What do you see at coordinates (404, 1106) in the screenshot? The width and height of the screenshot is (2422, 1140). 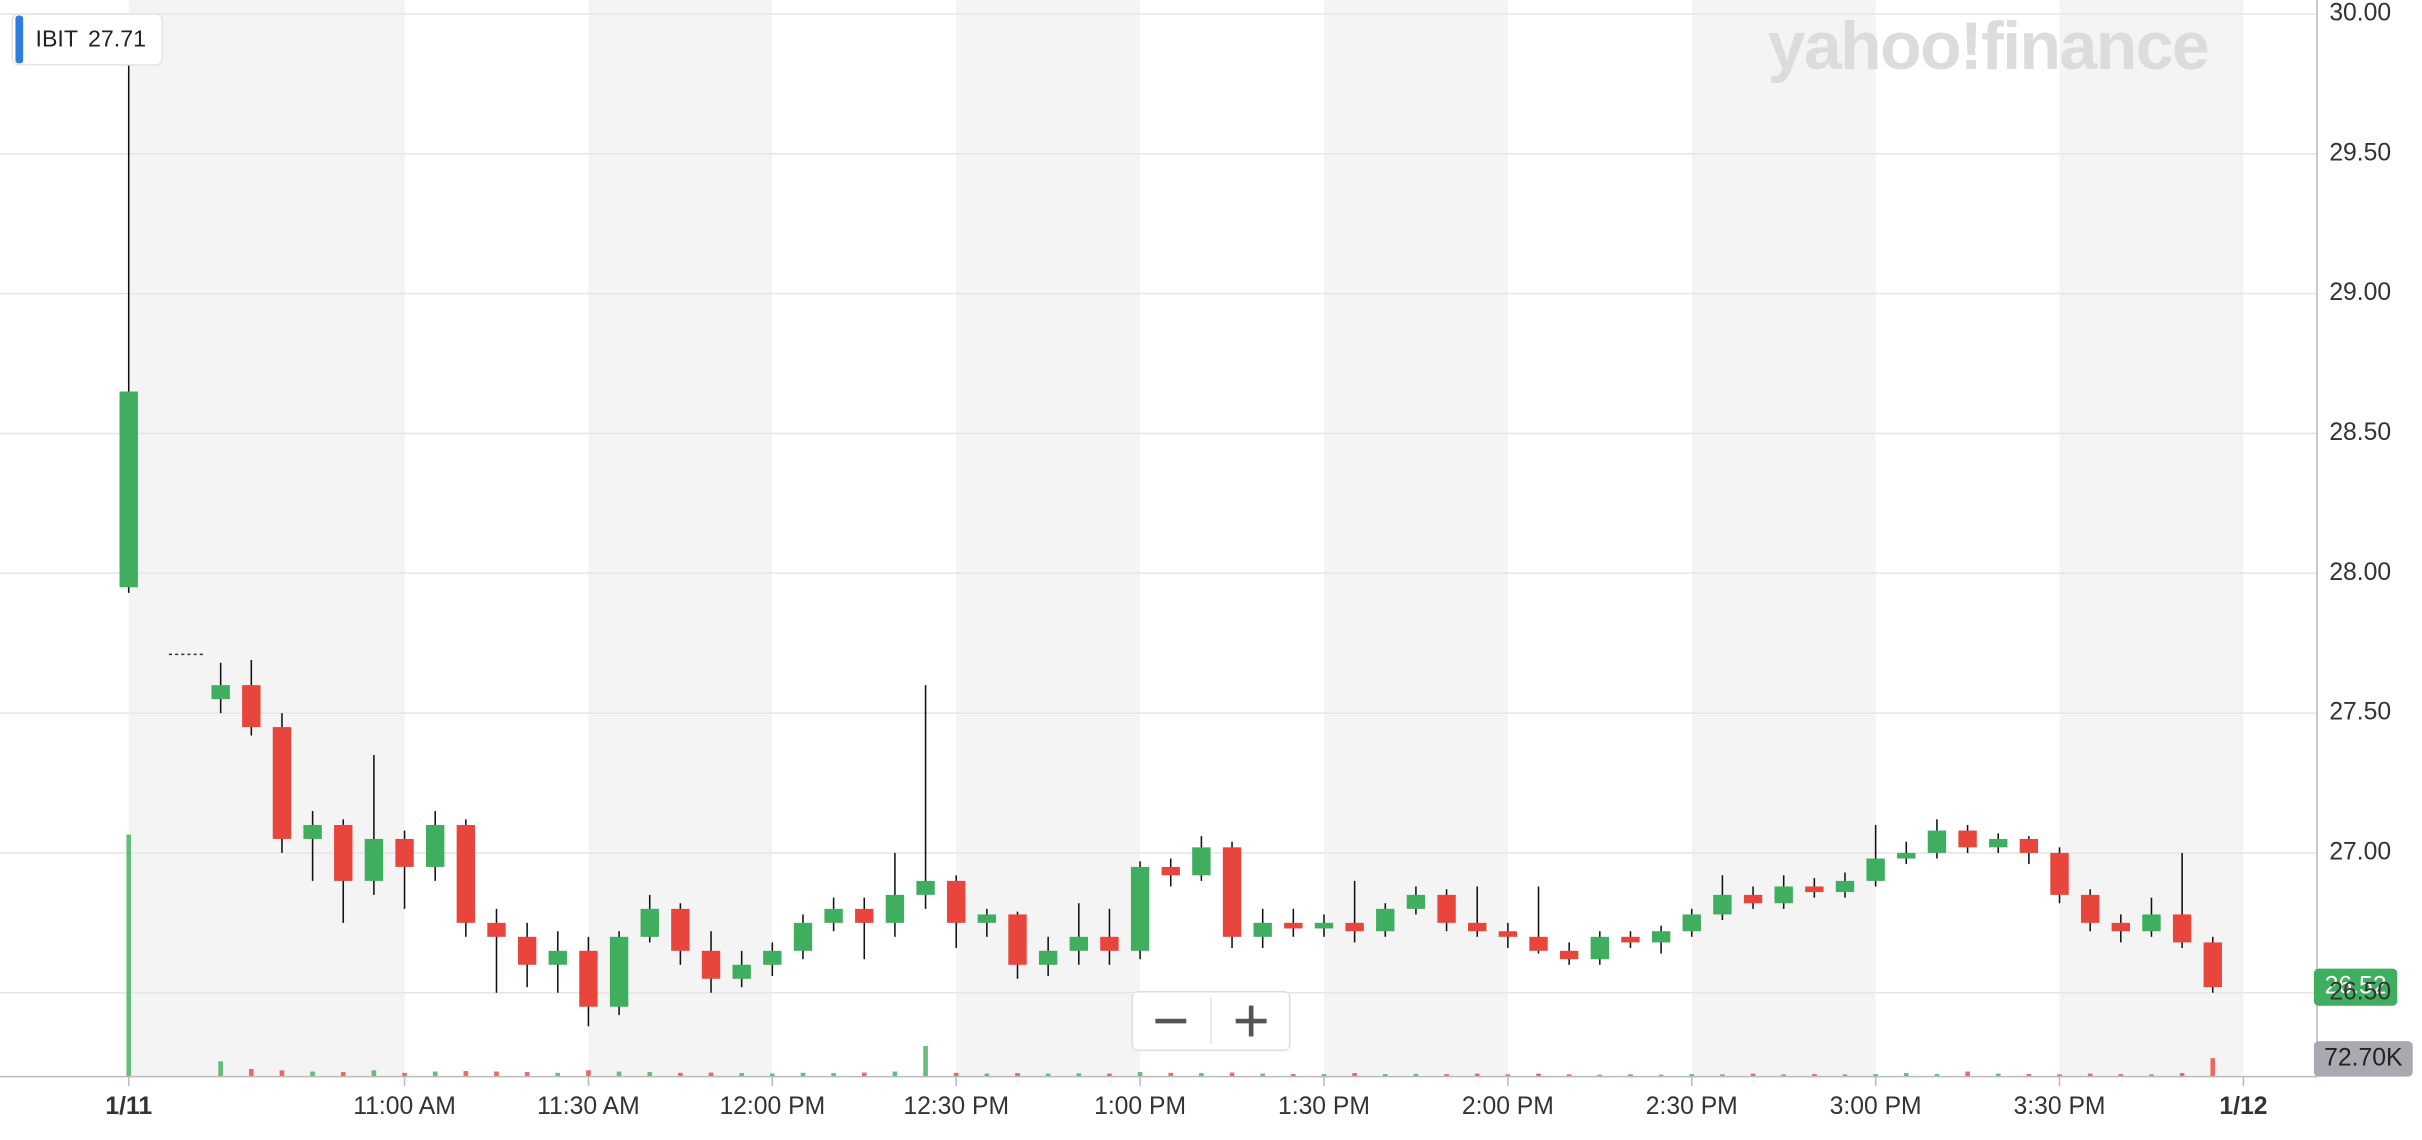 I see `x-tick-label: 11:00 AM` at bounding box center [404, 1106].